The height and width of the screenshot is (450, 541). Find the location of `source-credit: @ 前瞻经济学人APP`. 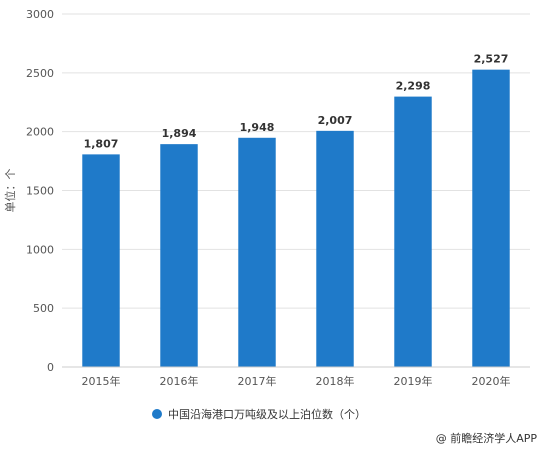

source-credit: @ 前瞻经济学人APP is located at coordinates (487, 438).